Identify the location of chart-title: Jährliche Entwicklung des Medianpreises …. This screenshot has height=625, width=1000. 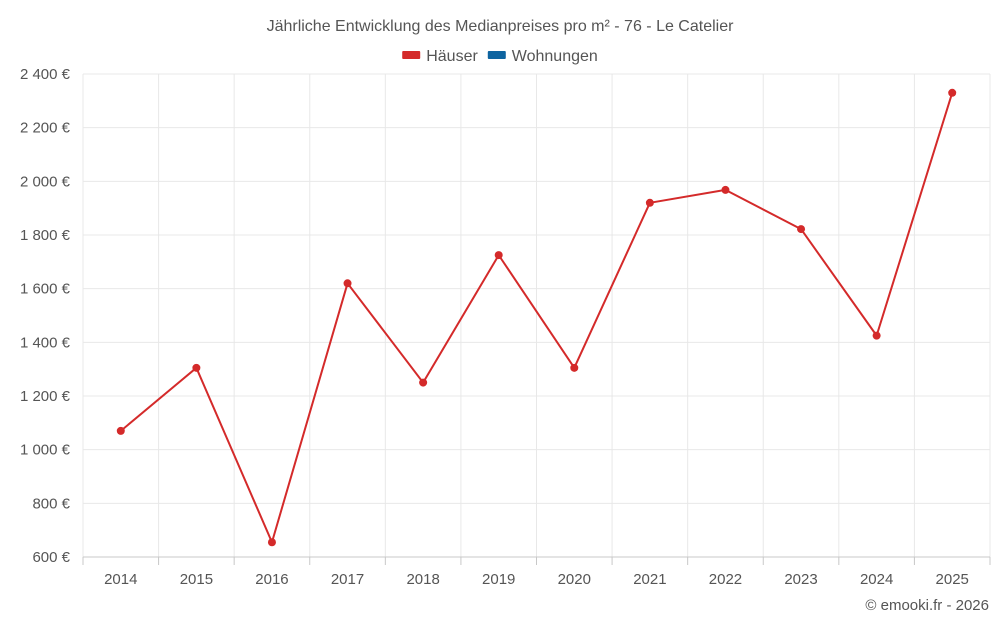
(501, 26).